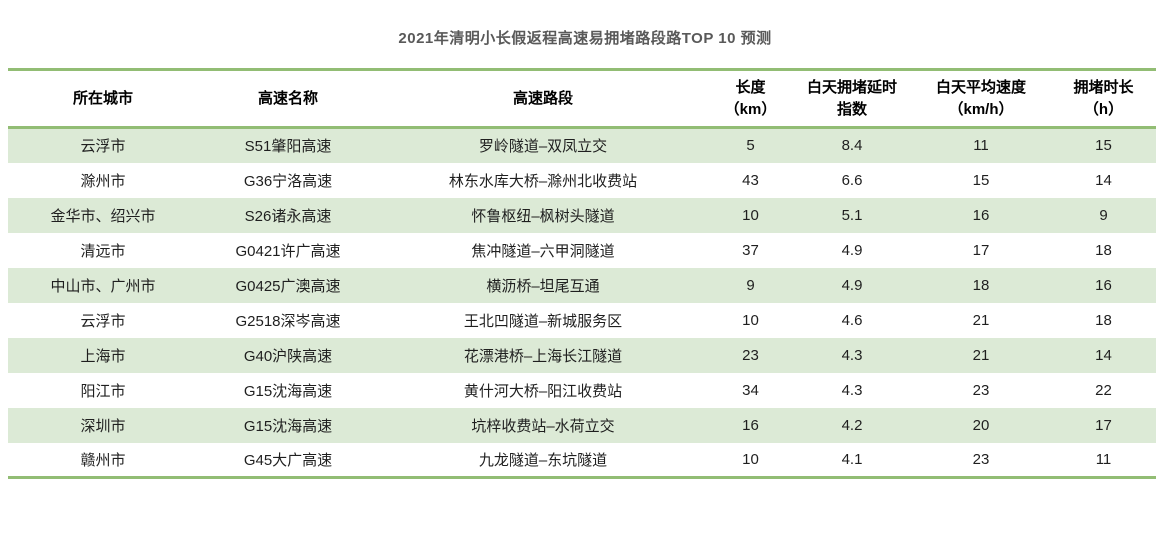  I want to click on table-row: 云浮市 G2518深岑高速 王北凹隧道–新城服务区 10 4.6 21 18, so click(582, 320).